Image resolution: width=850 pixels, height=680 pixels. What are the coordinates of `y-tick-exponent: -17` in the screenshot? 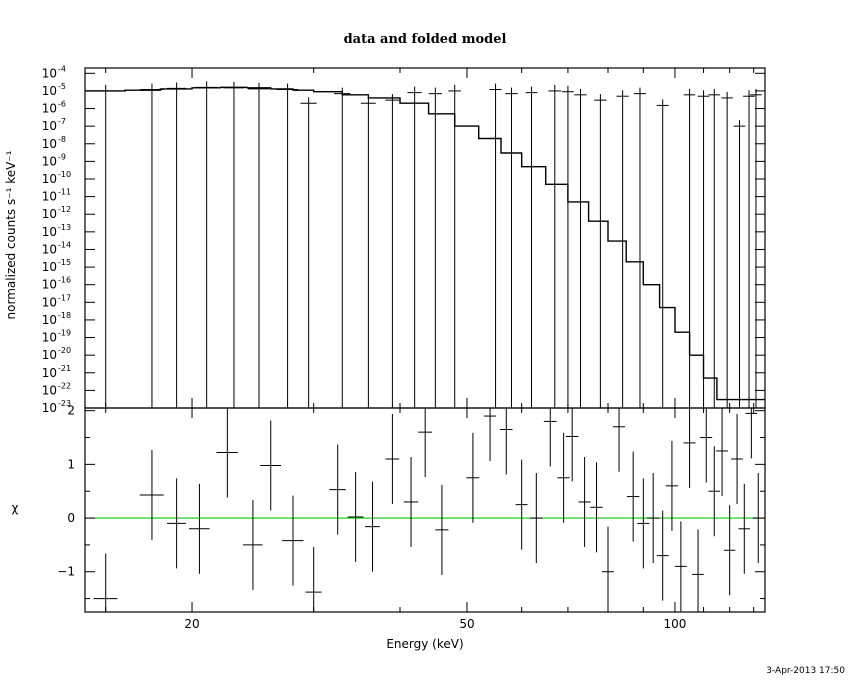 It's located at (64, 297).